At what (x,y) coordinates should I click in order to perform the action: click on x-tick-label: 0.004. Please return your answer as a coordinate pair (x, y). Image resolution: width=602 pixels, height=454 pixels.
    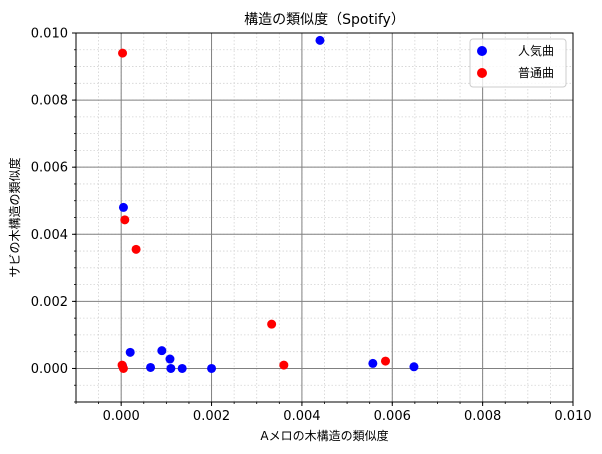
    Looking at the image, I should click on (301, 416).